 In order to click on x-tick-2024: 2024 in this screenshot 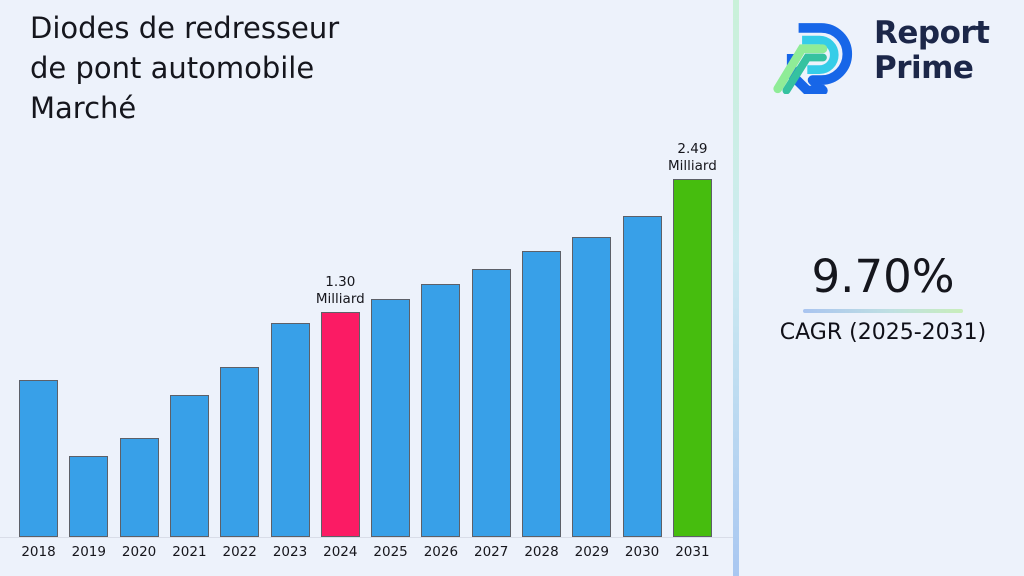, I will do `click(340, 552)`.